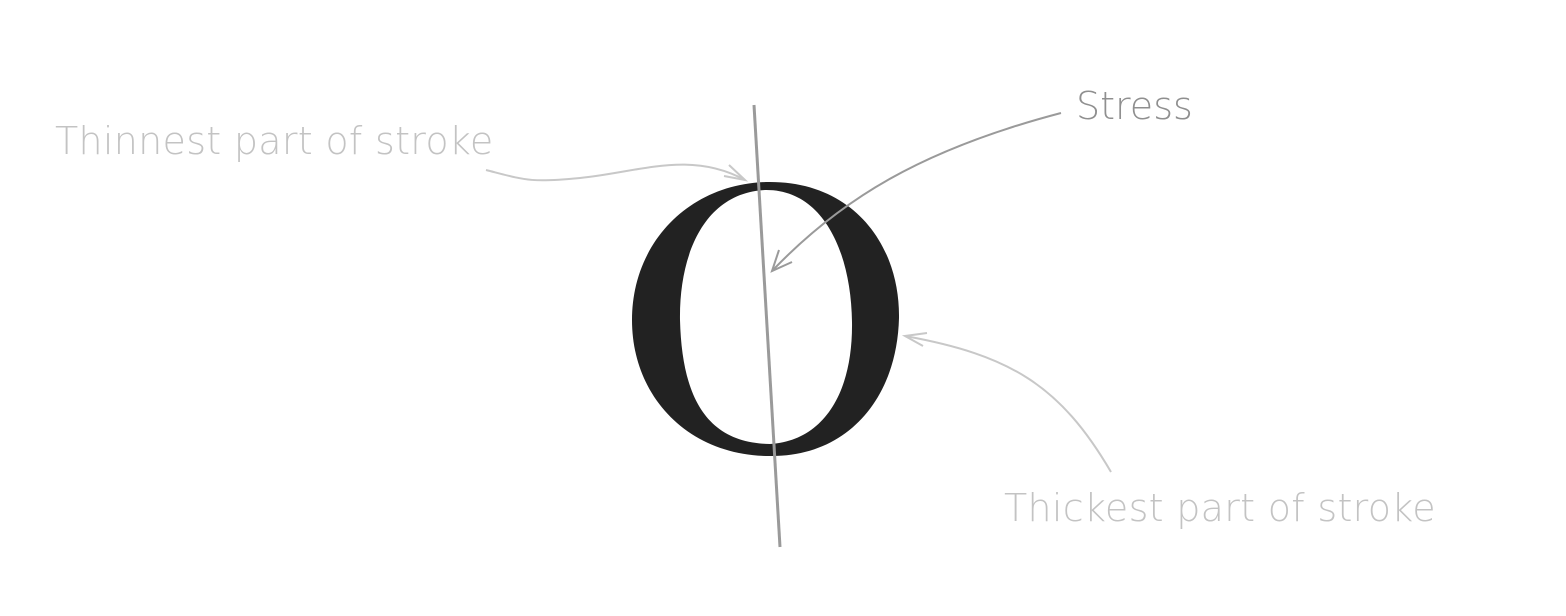 The image size is (1566, 616). I want to click on thickest-callout-arrow, so click(1008, 404).